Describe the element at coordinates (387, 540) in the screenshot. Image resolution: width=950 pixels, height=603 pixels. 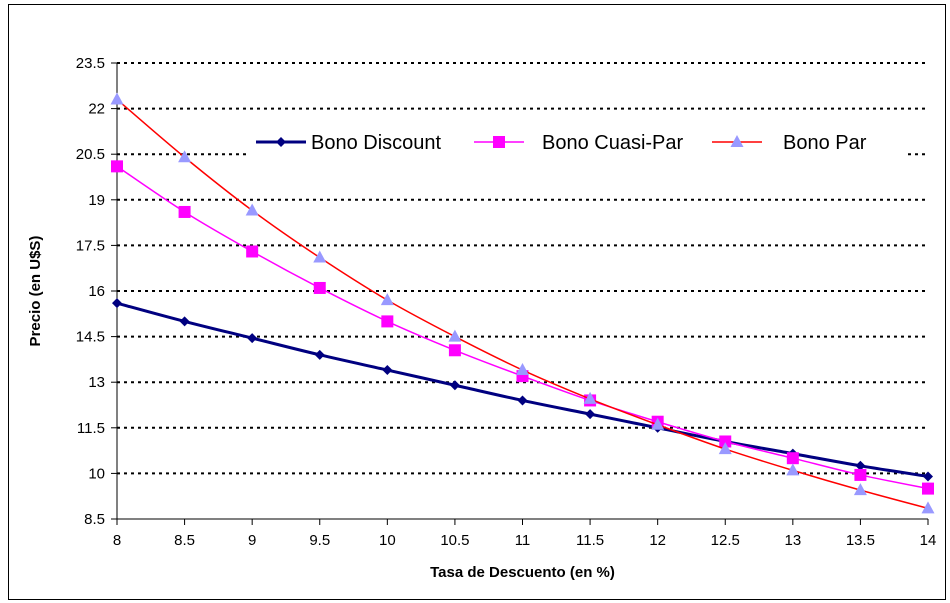
I see `x-tick-label: 10` at that location.